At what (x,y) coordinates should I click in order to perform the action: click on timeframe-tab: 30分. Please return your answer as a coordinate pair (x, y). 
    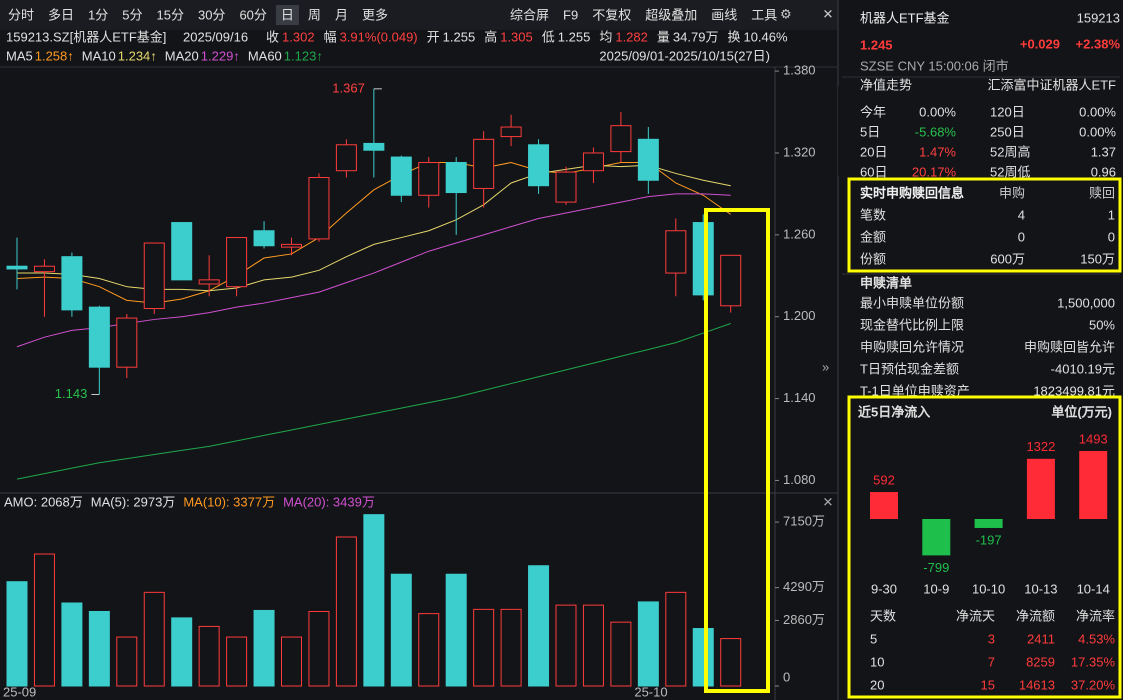
    Looking at the image, I should click on (211, 14).